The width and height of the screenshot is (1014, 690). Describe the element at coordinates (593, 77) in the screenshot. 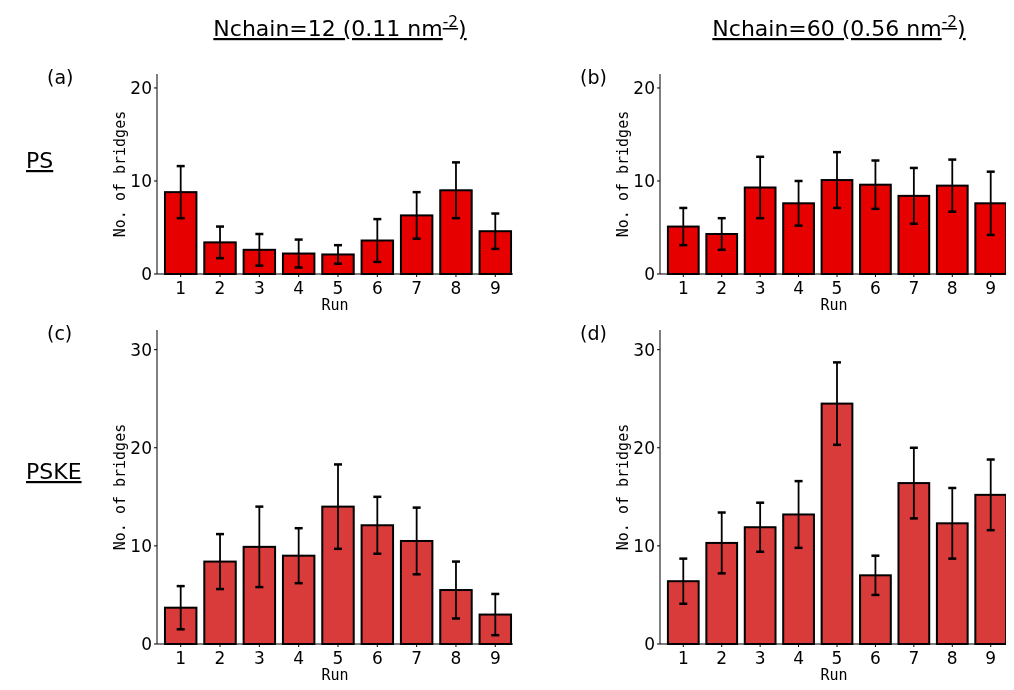

I see `text: (b)` at that location.